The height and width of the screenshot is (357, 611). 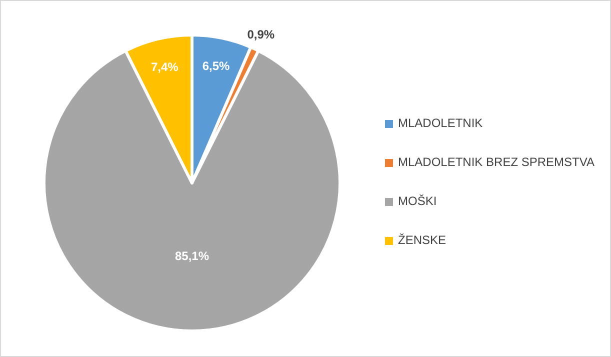 I want to click on legend-label: MLADOLETNIK BREZ SPREMSTVA, so click(x=496, y=162).